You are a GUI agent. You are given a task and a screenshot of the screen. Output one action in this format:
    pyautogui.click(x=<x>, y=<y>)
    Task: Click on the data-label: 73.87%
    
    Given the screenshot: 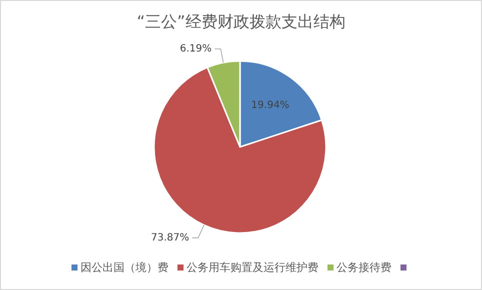 What is the action you would take?
    pyautogui.click(x=170, y=238)
    